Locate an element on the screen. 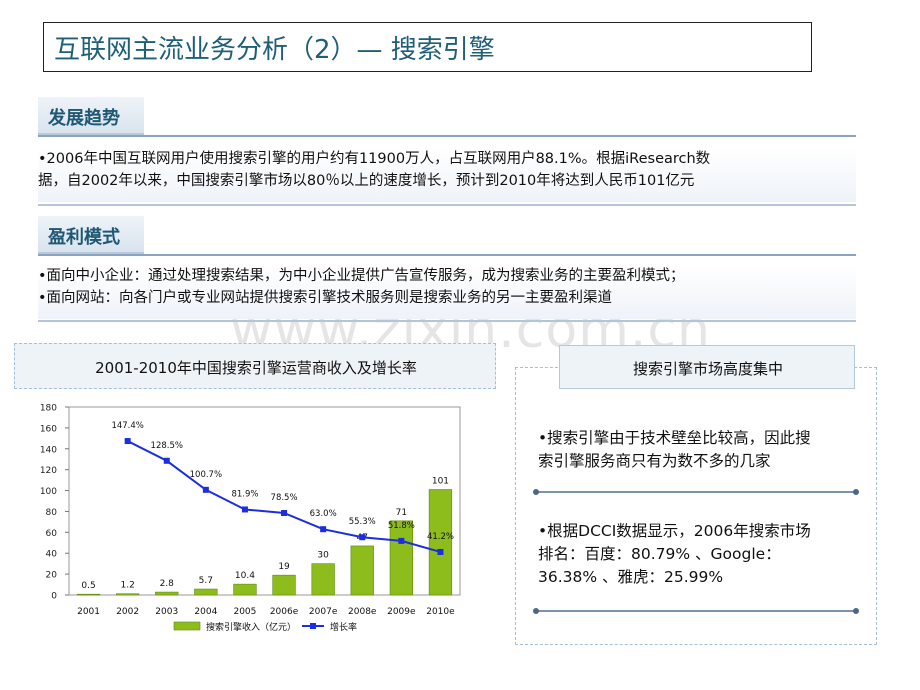  x-tick-label: 2008e is located at coordinates (362, 612).